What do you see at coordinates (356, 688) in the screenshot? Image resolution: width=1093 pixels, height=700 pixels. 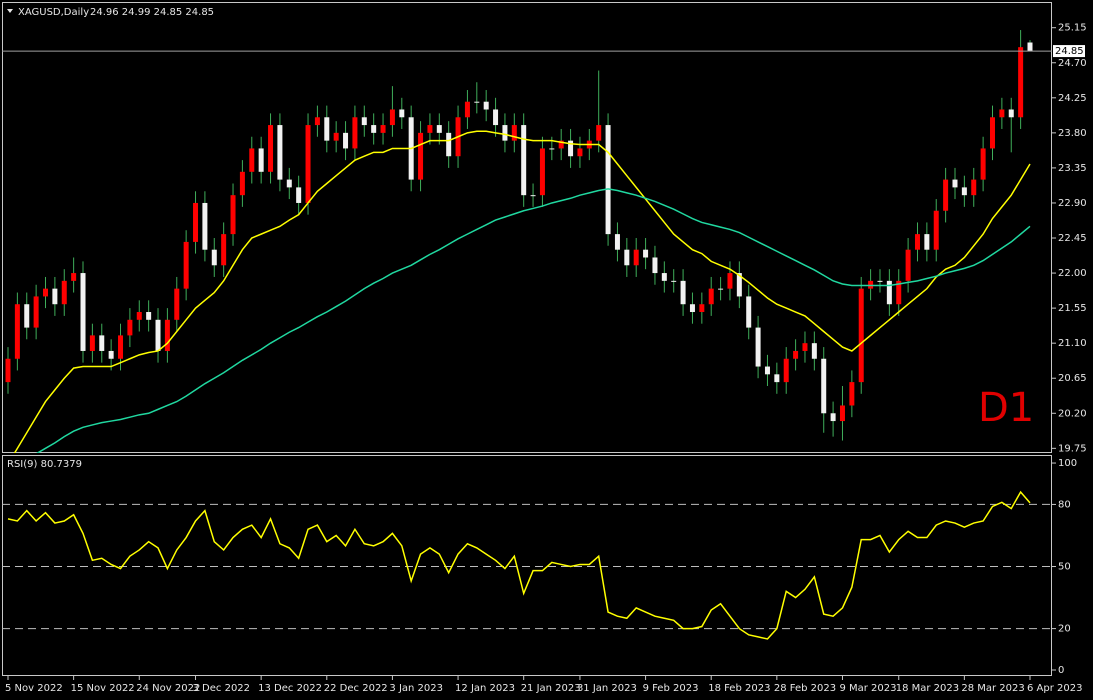 I see `x-tick-label: 22 Dec 2022` at bounding box center [356, 688].